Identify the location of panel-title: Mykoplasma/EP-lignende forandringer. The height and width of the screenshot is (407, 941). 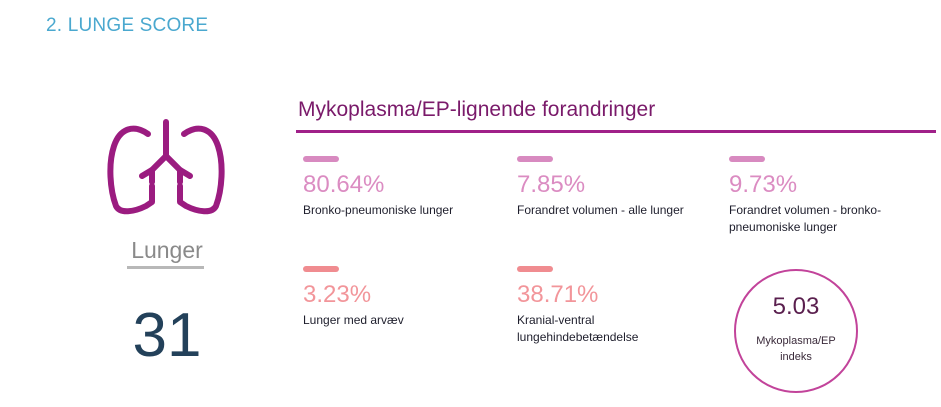
(477, 109).